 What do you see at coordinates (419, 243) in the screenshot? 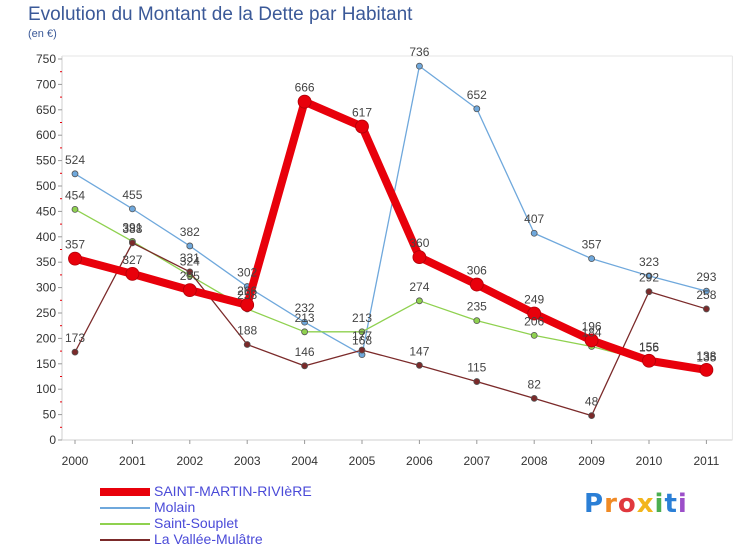
I see `data-label: 360` at bounding box center [419, 243].